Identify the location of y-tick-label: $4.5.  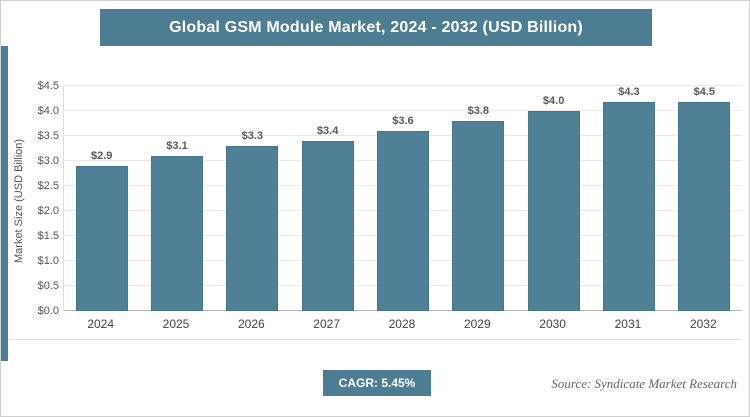
(48, 86).